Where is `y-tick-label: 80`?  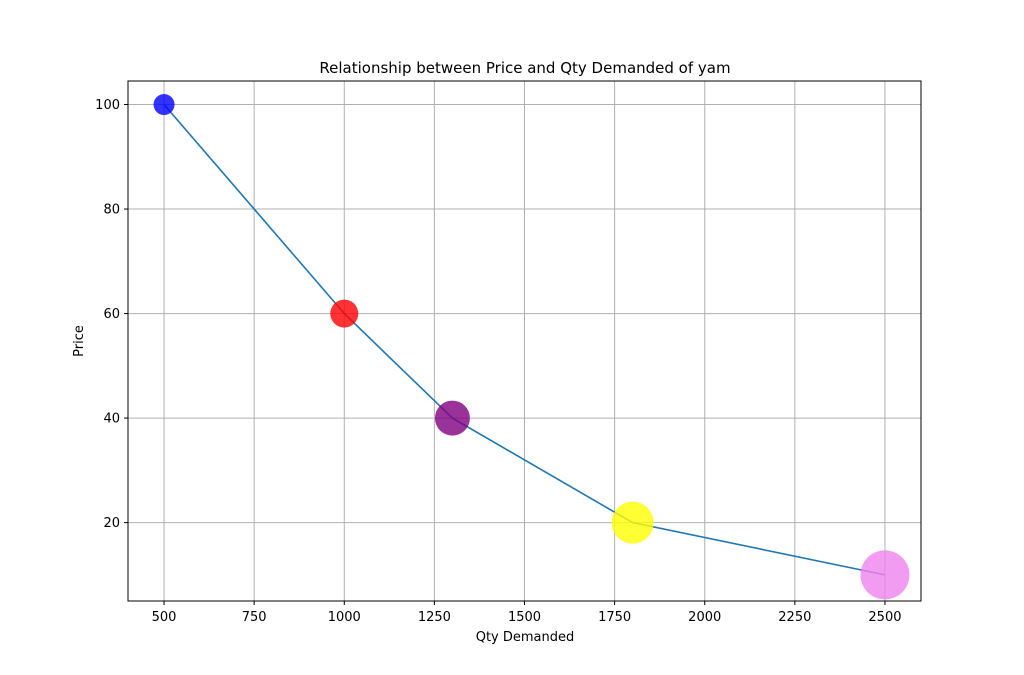 y-tick-label: 80 is located at coordinates (111, 210).